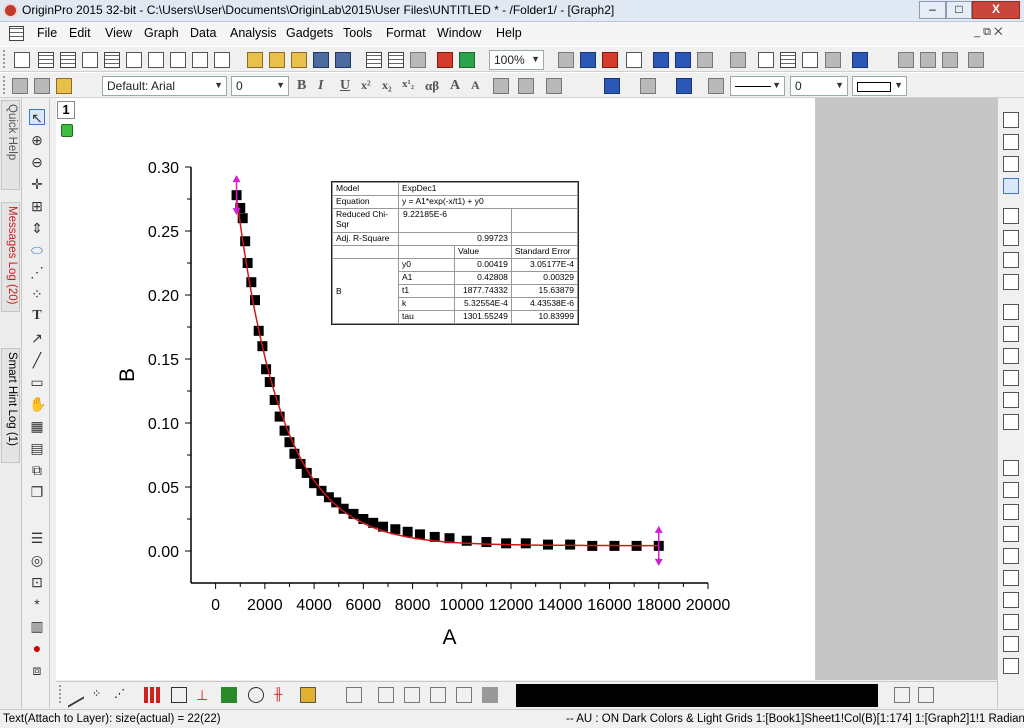 This screenshot has width=1024, height=728. Describe the element at coordinates (302, 85) in the screenshot. I see `bold-button: B` at that location.